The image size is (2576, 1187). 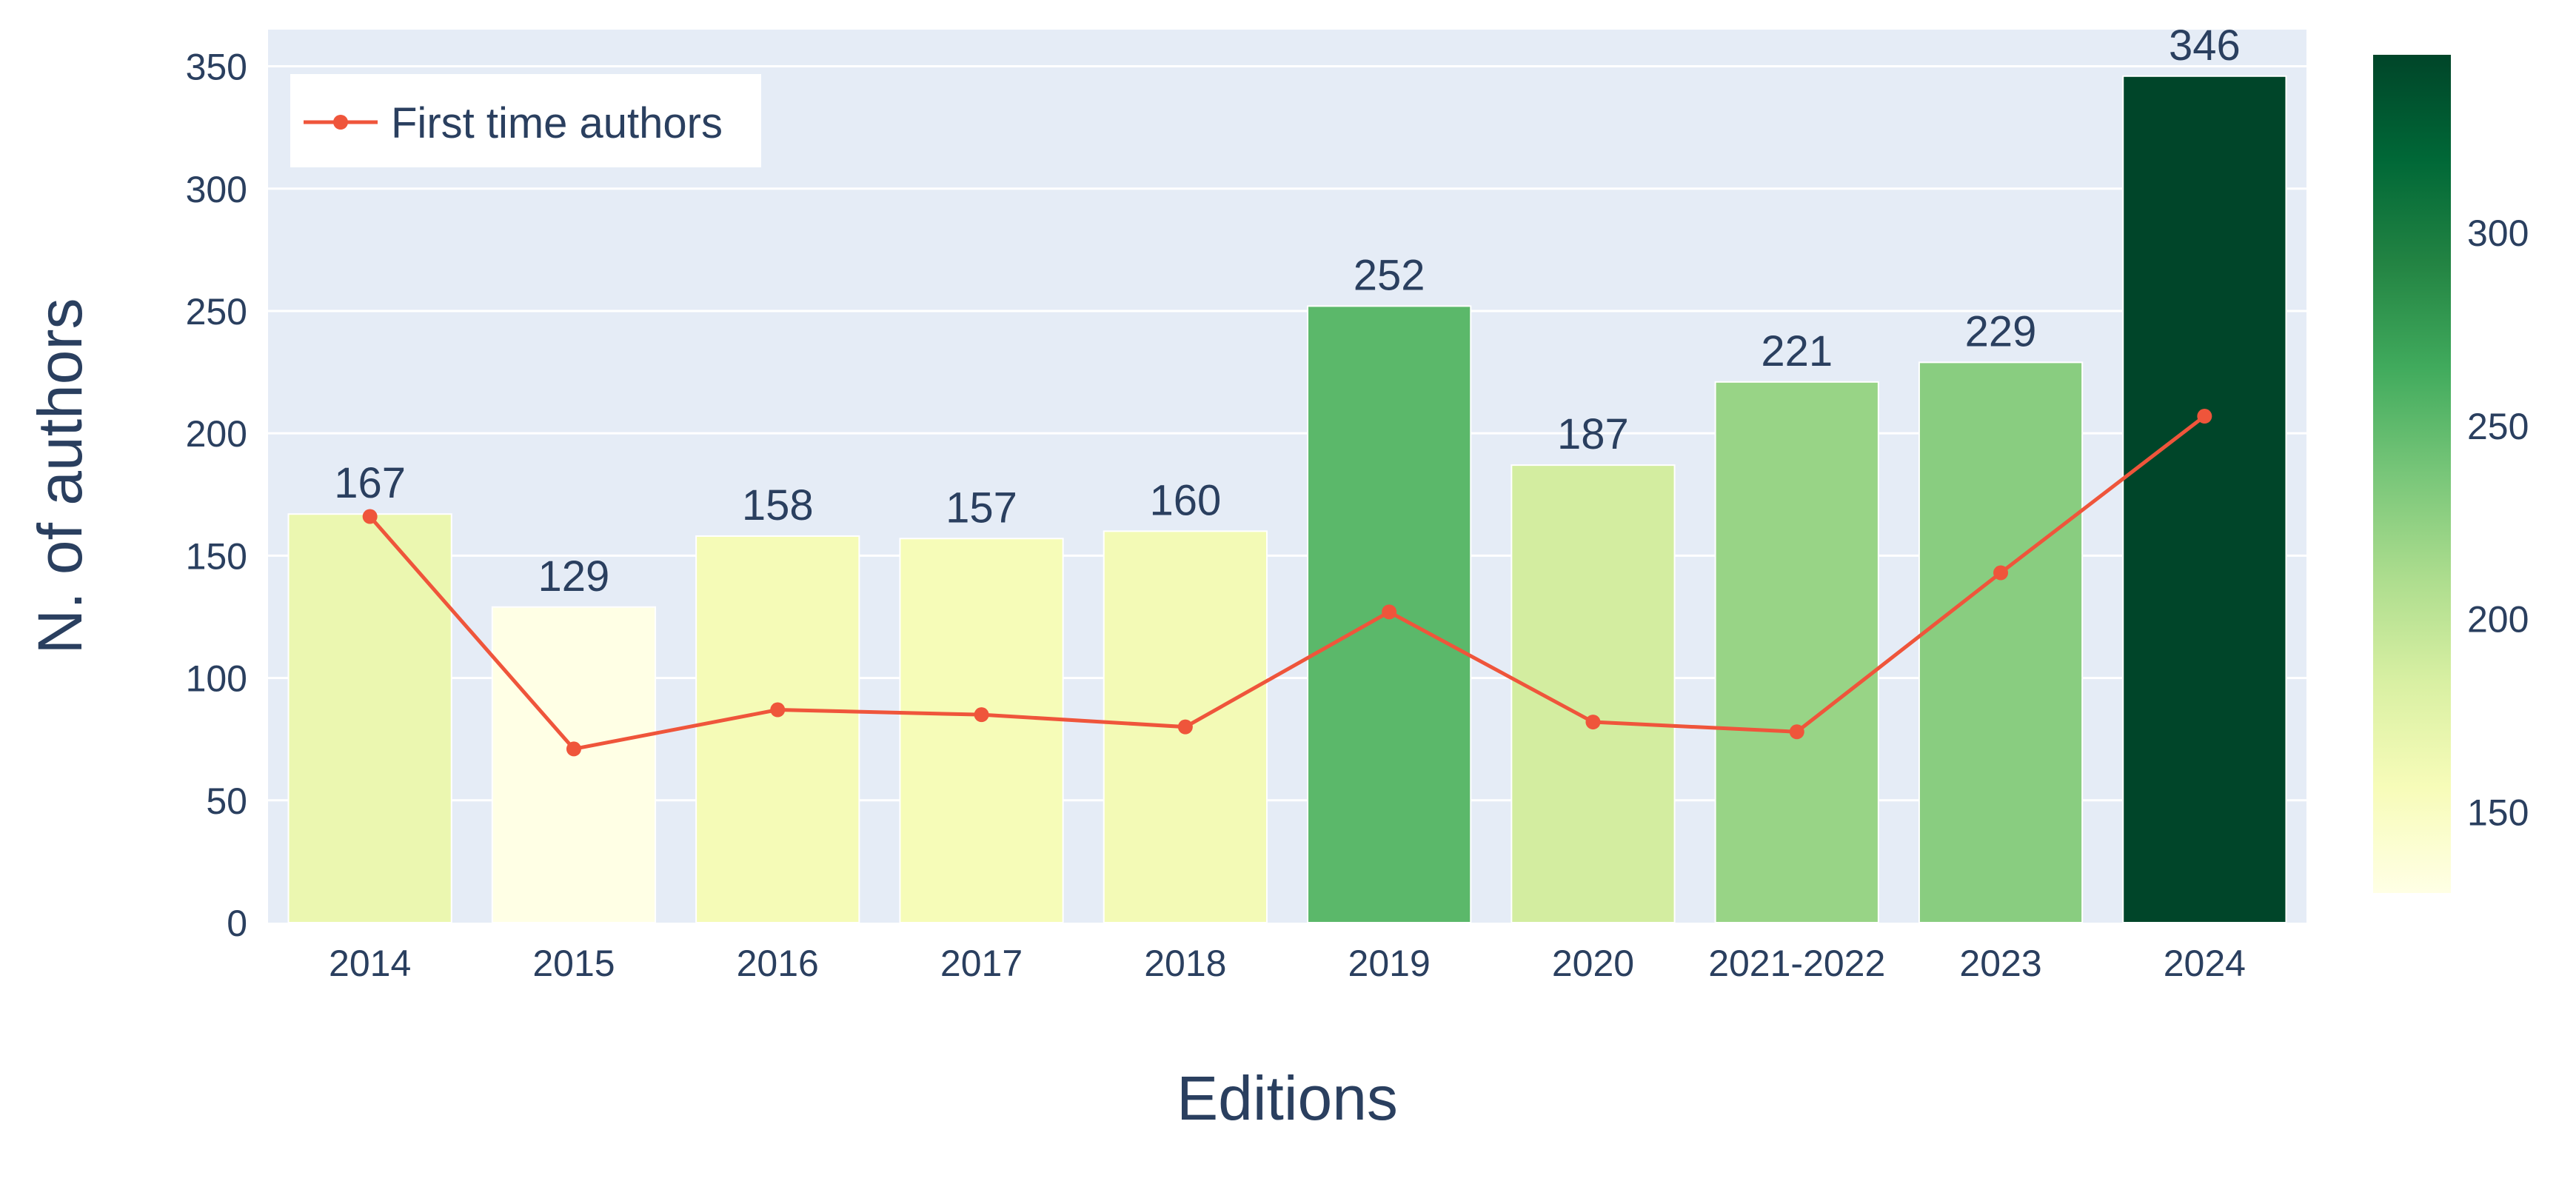 What do you see at coordinates (216, 189) in the screenshot?
I see `y-tick-label: 300` at bounding box center [216, 189].